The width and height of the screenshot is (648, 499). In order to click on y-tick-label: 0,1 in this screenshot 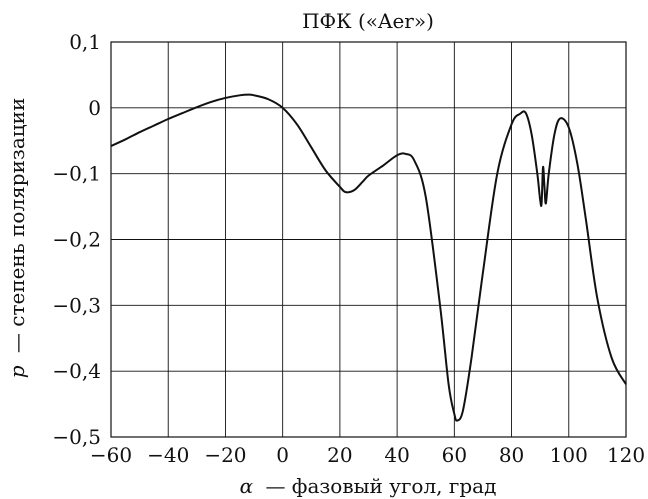, I will do `click(85, 42)`.